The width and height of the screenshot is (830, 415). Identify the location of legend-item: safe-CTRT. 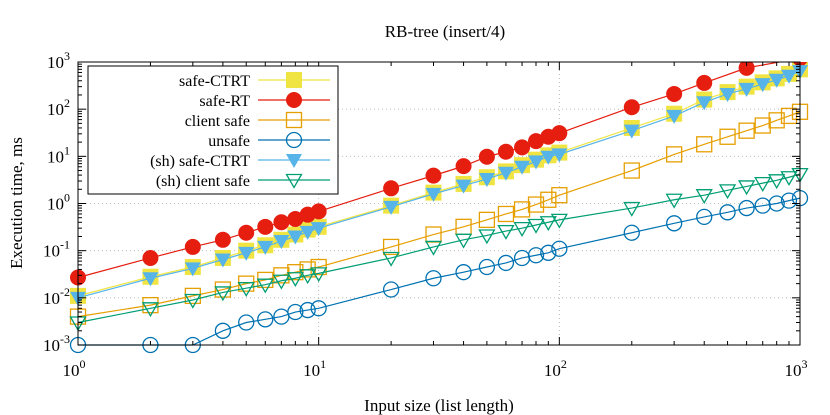
(254, 81).